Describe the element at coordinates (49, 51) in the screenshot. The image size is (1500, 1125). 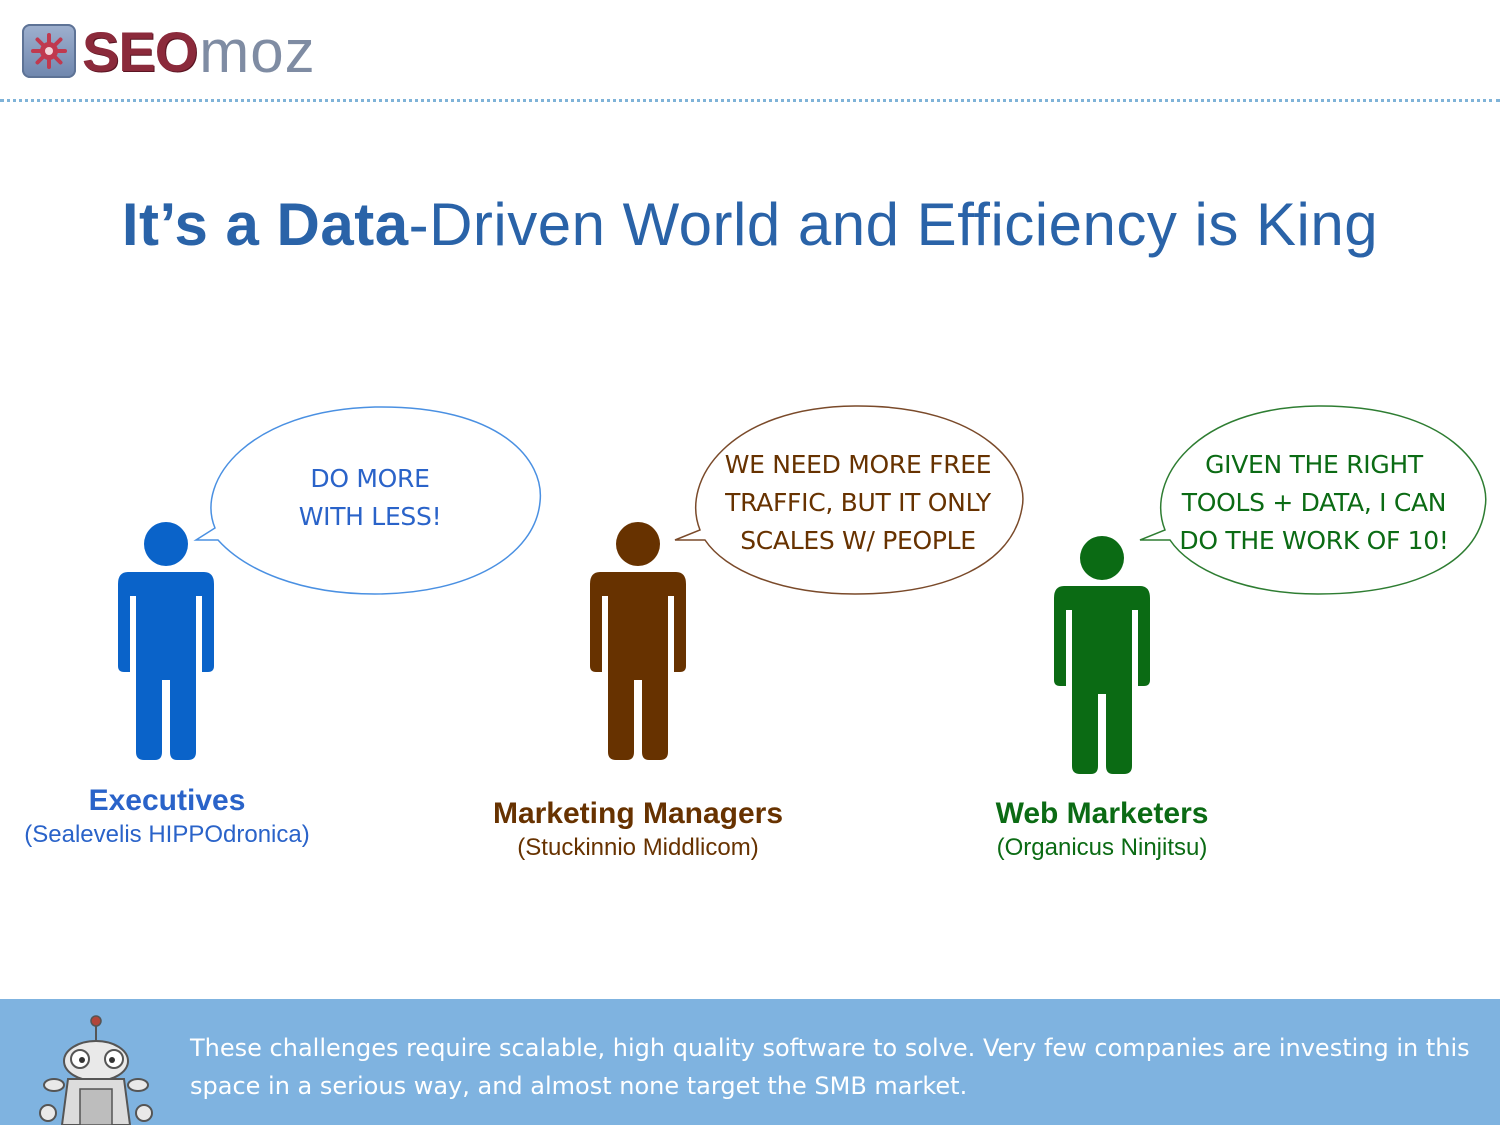
I see `seomoz-logo-icon` at that location.